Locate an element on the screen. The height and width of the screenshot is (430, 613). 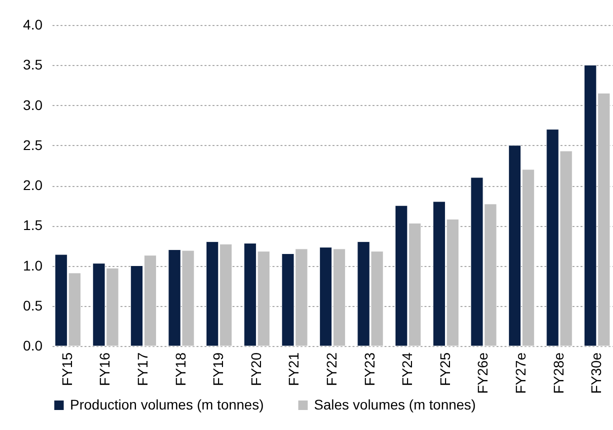
y-tick-label: 1.5 is located at coordinates (33, 225).